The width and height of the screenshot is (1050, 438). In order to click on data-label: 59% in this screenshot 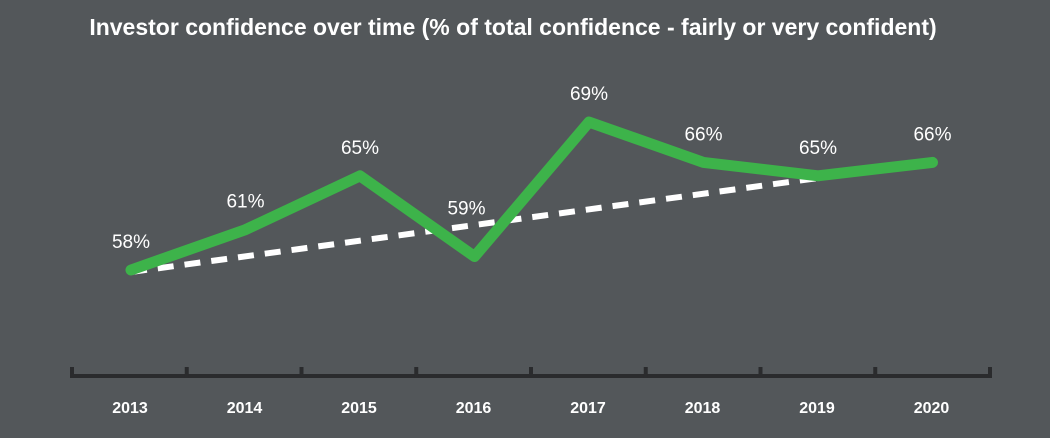, I will do `click(466, 209)`.